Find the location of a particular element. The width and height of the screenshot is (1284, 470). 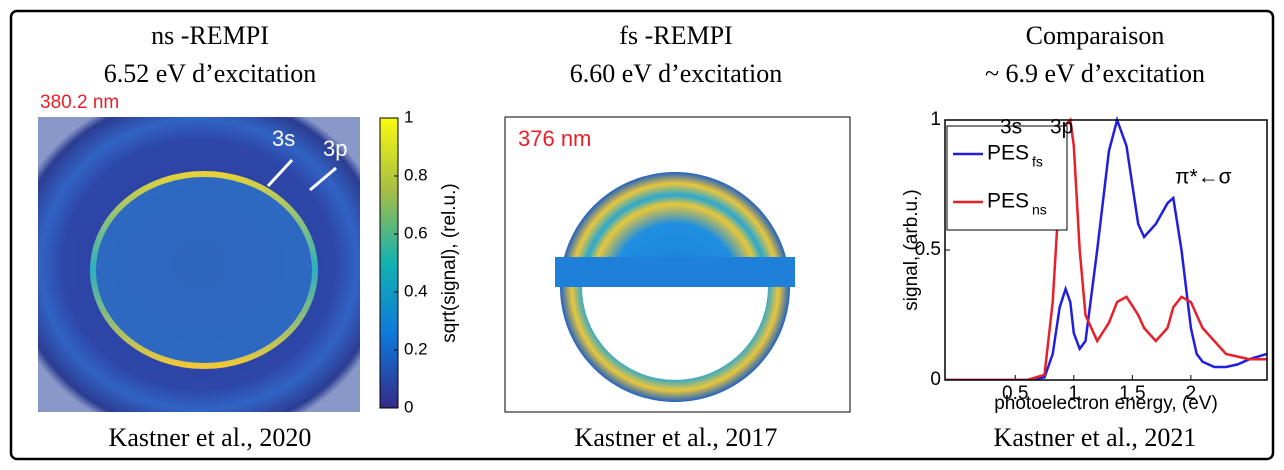

y-tick-label: 1 is located at coordinates (935, 119).